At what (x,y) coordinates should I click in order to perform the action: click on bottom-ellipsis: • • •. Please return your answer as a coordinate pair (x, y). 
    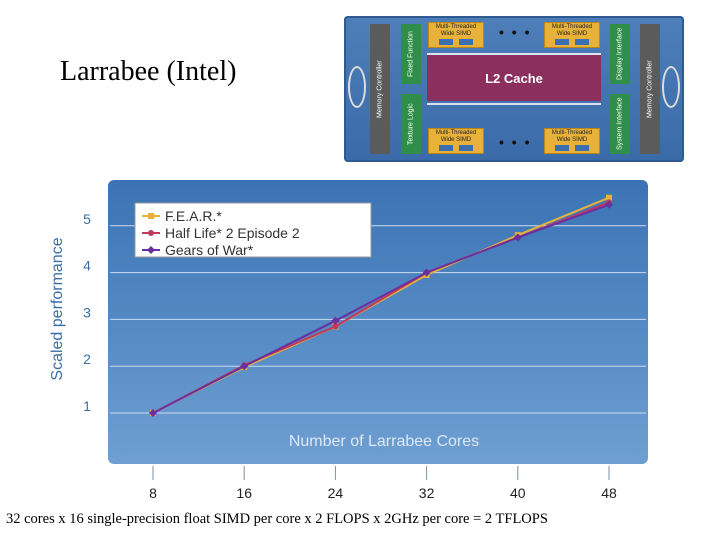
    Looking at the image, I should click on (515, 142).